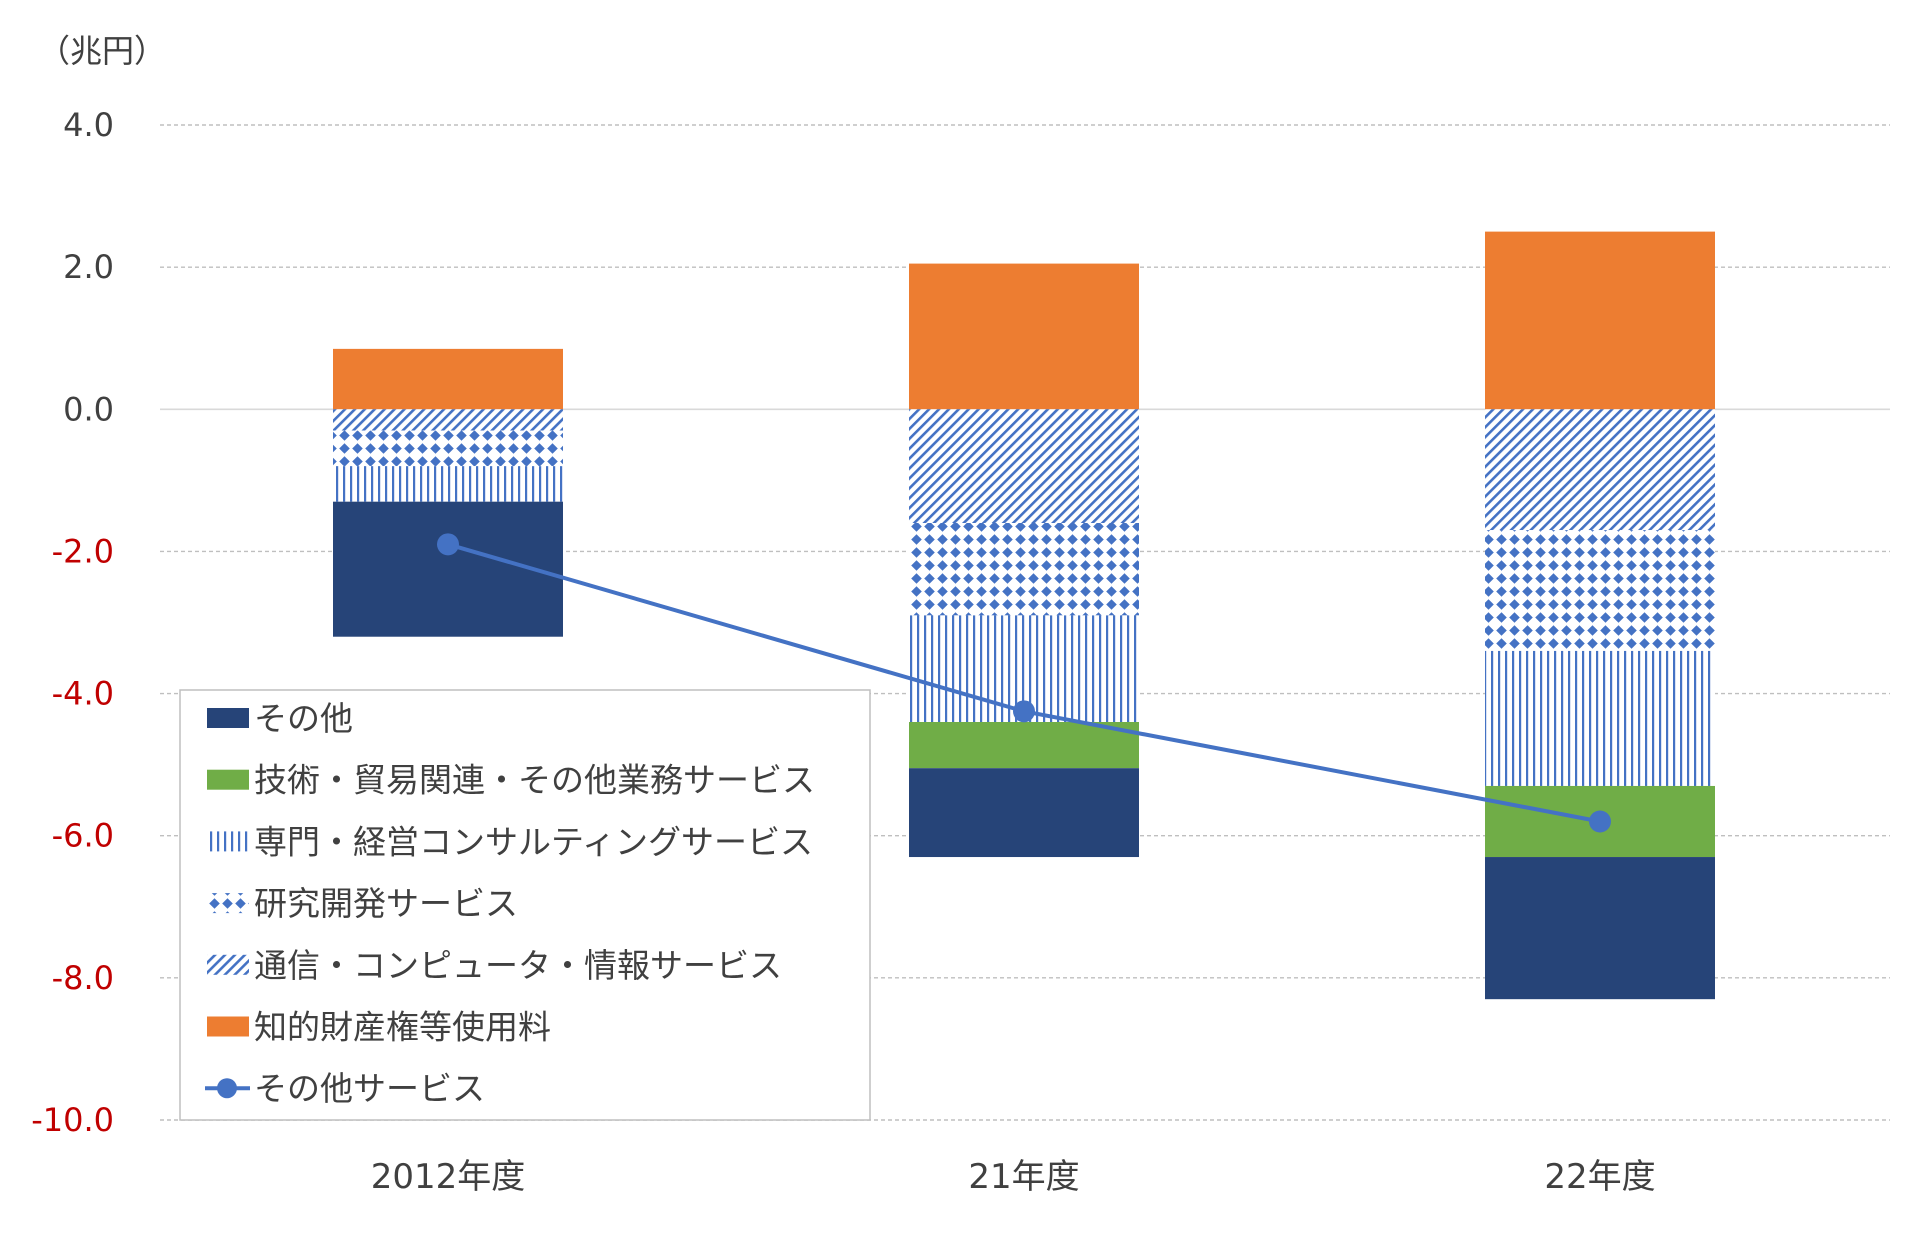  What do you see at coordinates (83, 694) in the screenshot?
I see `y-tick-label: -4.0` at bounding box center [83, 694].